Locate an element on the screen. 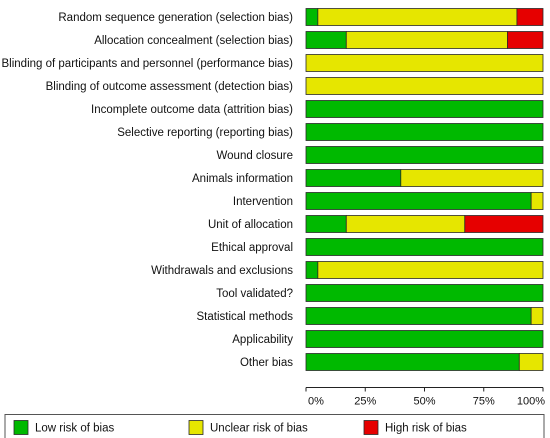 The image size is (550, 438). category-label: Other bias is located at coordinates (266, 363).